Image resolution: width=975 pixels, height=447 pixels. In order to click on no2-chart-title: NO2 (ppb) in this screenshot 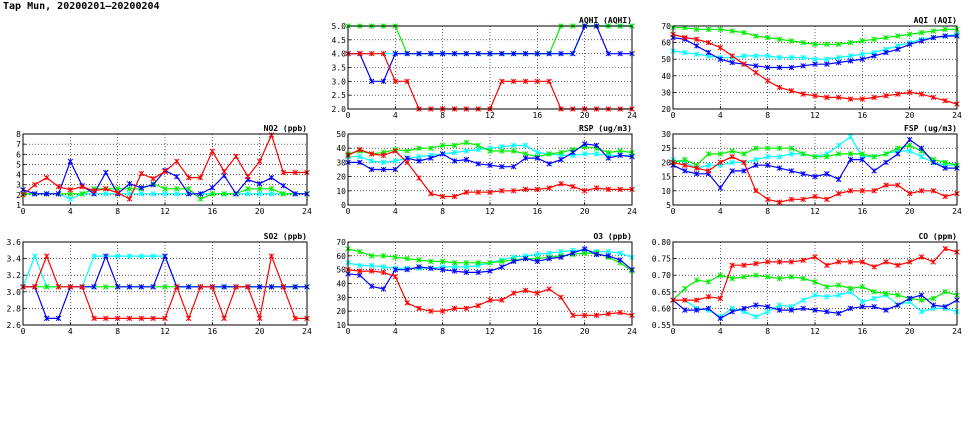, I will do `click(285, 128)`.